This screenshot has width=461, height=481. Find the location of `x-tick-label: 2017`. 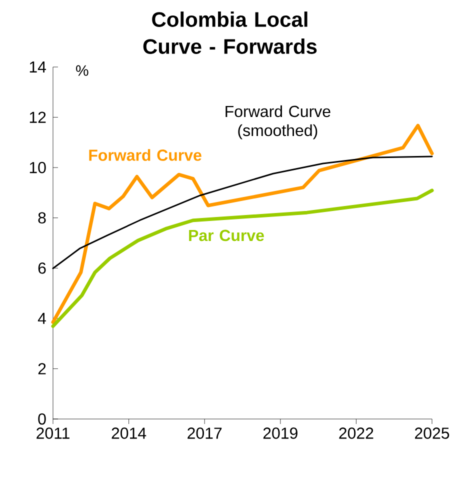

x-tick-label: 2017 is located at coordinates (205, 433).